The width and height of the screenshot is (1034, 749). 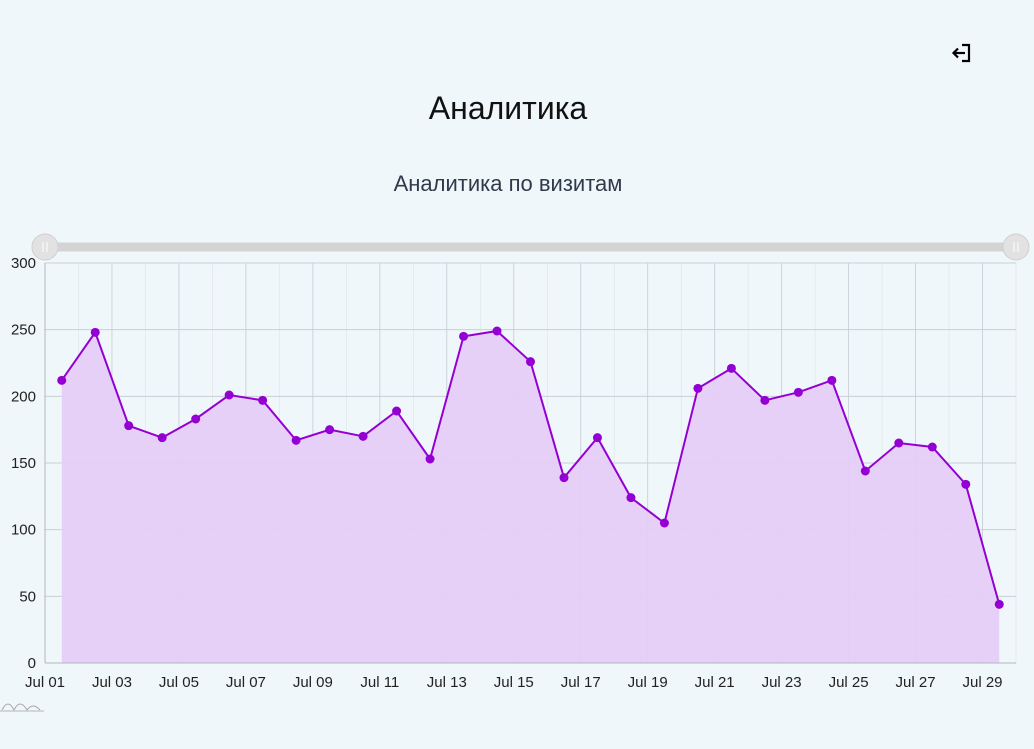 What do you see at coordinates (179, 682) in the screenshot?
I see `x-tick-label: Jul 05` at bounding box center [179, 682].